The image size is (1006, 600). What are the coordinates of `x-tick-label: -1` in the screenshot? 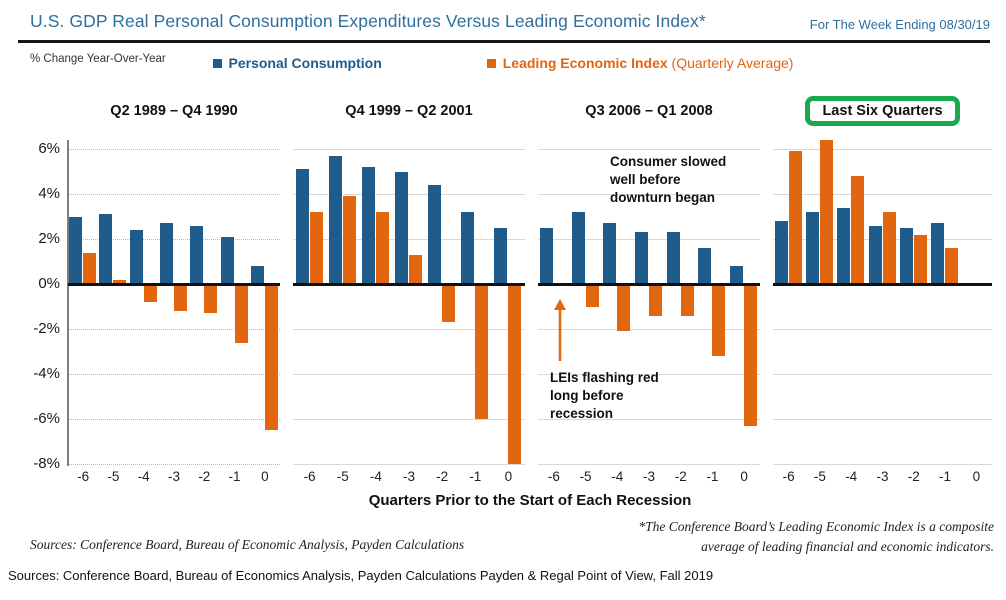 It's located at (475, 476).